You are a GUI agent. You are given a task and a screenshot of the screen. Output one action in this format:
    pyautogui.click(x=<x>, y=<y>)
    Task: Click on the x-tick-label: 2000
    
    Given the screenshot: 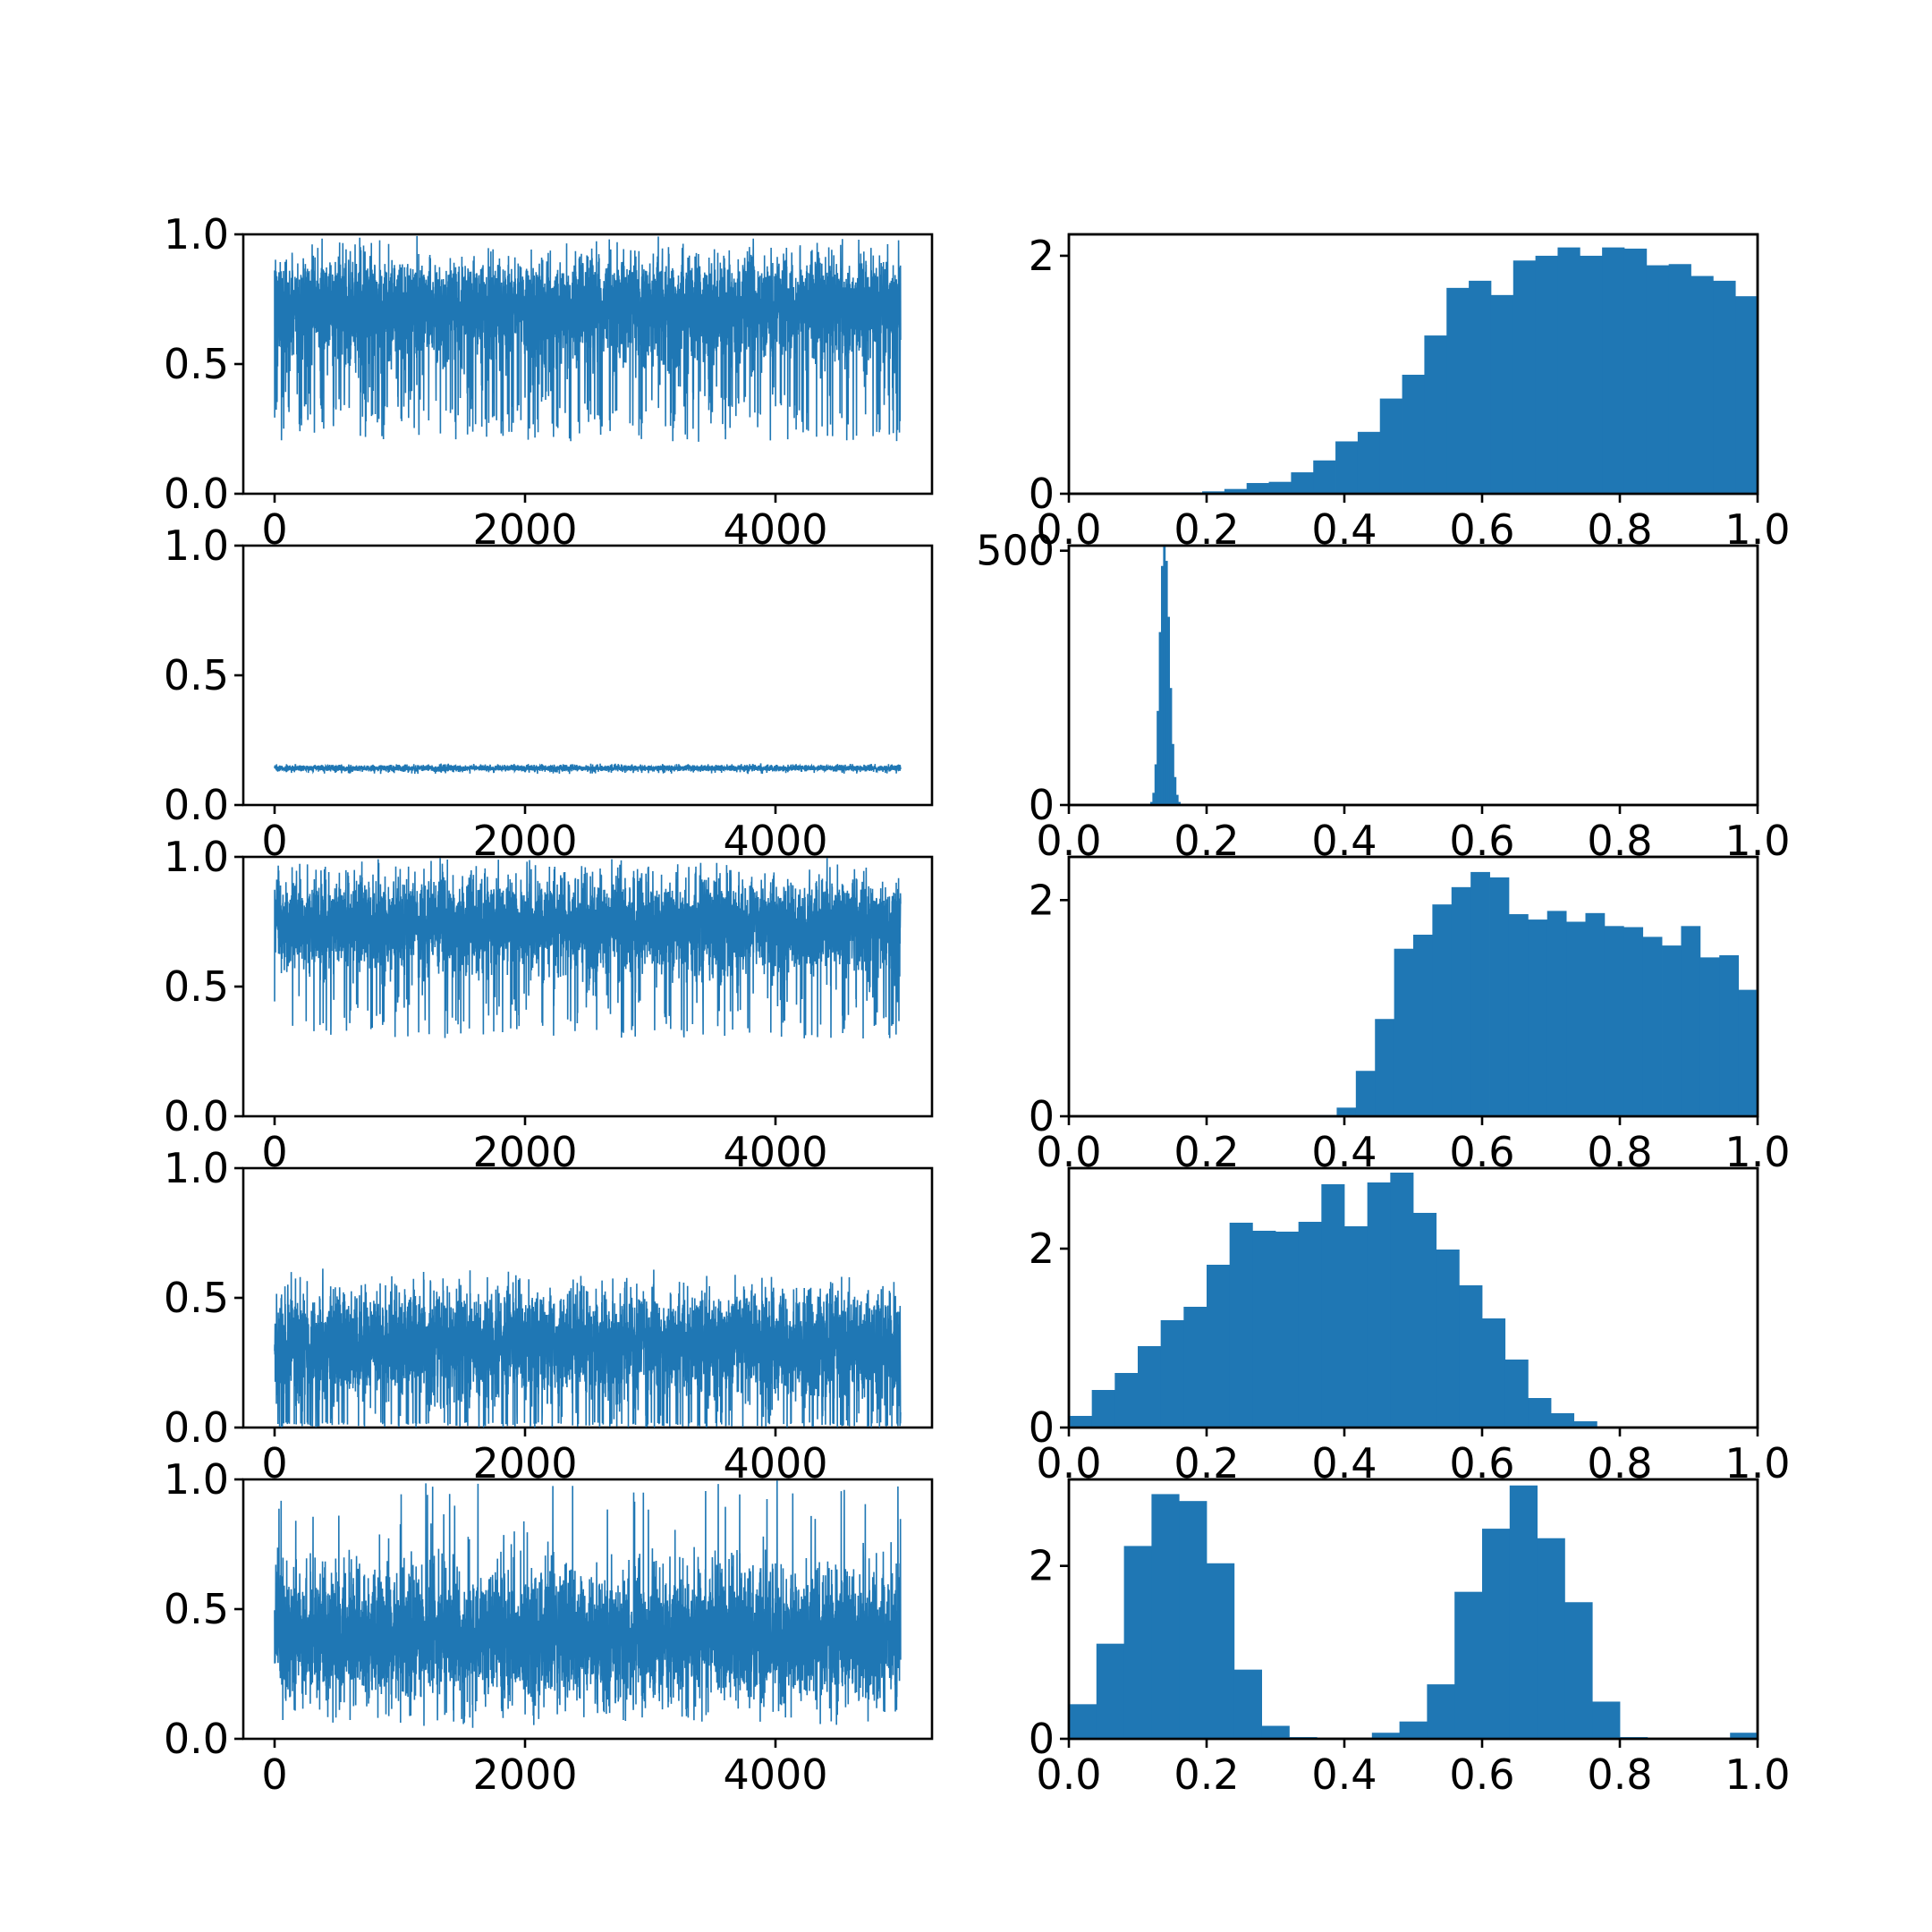 What is the action you would take?
    pyautogui.click(x=524, y=1774)
    